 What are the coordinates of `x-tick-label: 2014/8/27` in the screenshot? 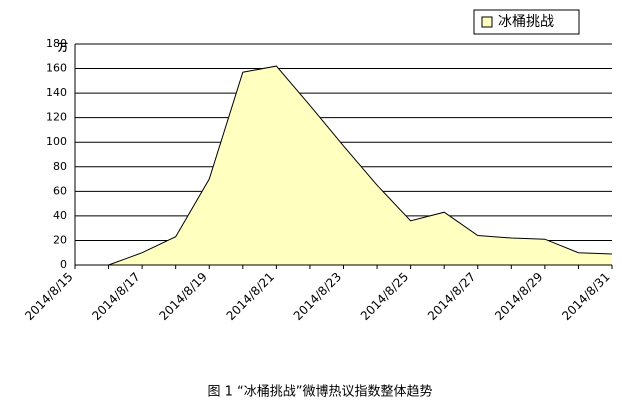 It's located at (451, 296).